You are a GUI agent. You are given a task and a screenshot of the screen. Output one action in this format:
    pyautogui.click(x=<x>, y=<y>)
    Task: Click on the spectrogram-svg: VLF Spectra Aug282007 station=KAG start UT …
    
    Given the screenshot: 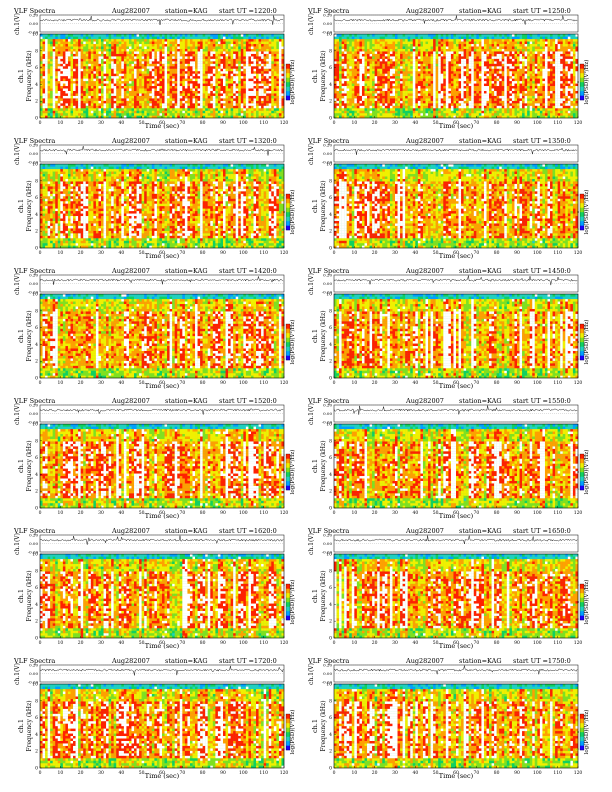 What is the action you would take?
    pyautogui.click(x=448, y=68)
    